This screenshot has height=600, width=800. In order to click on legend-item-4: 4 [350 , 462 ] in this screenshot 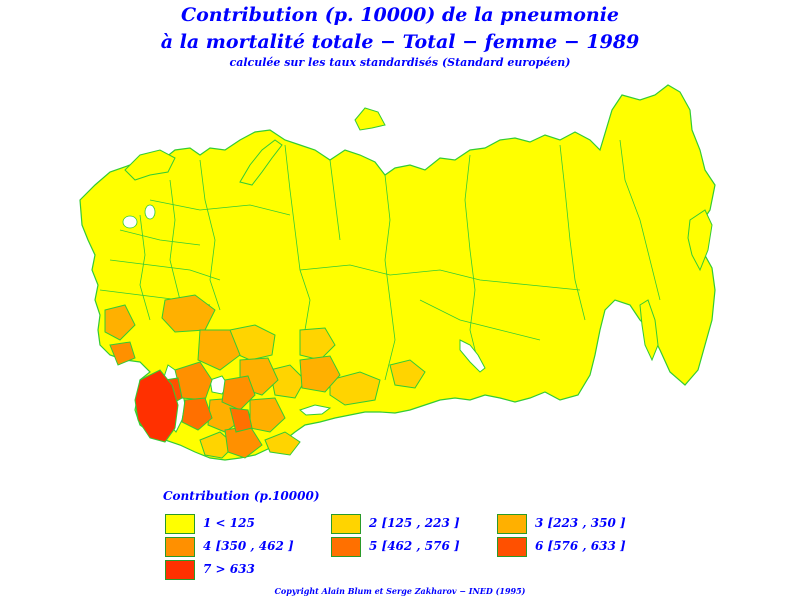, I will do `click(245, 547)`.